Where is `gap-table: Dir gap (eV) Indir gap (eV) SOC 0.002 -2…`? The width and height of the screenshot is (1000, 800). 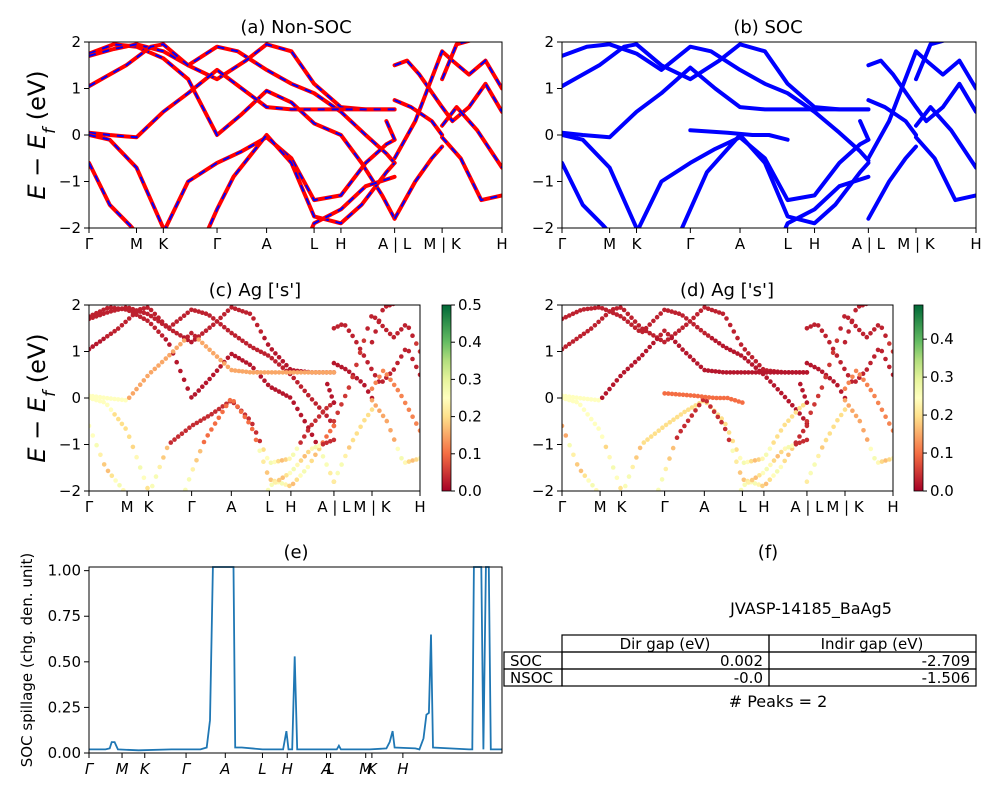
gap-table: Dir gap (eV) Indir gap (eV) SOC 0.002 -2… is located at coordinates (740, 660).